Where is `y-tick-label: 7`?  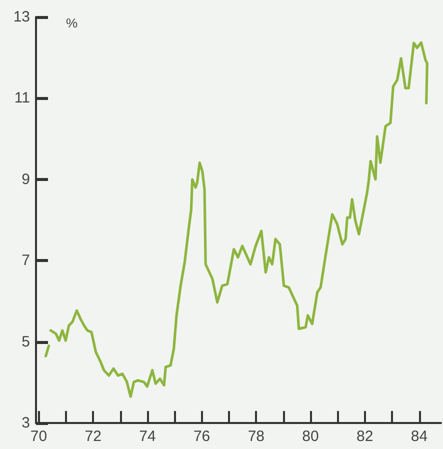
y-tick-label: 7 is located at coordinates (26, 261).